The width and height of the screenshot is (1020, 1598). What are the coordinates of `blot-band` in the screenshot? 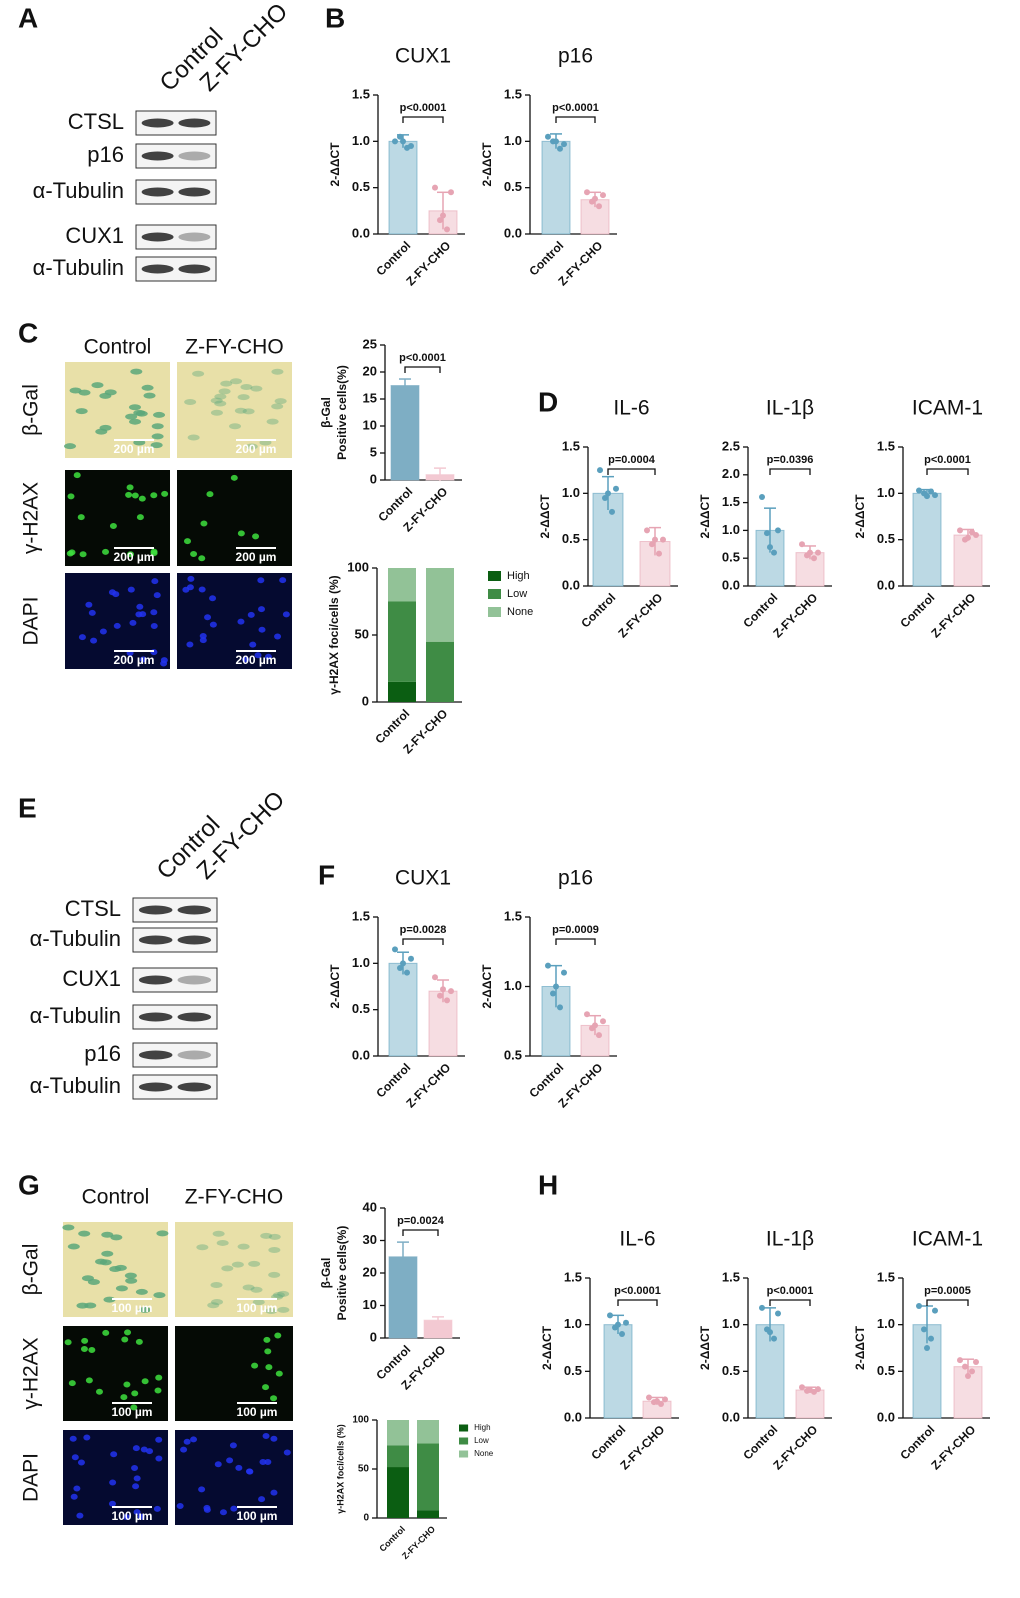 It's located at (194, 980).